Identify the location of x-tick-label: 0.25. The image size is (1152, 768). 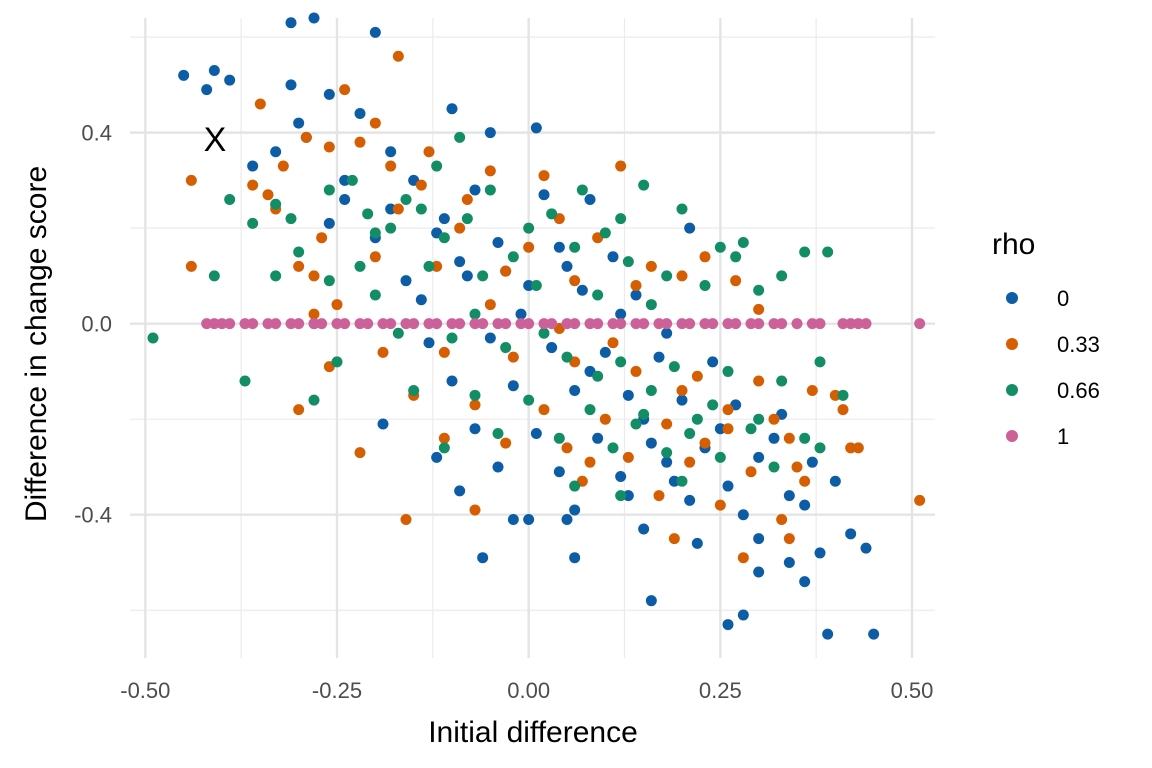
(720, 690).